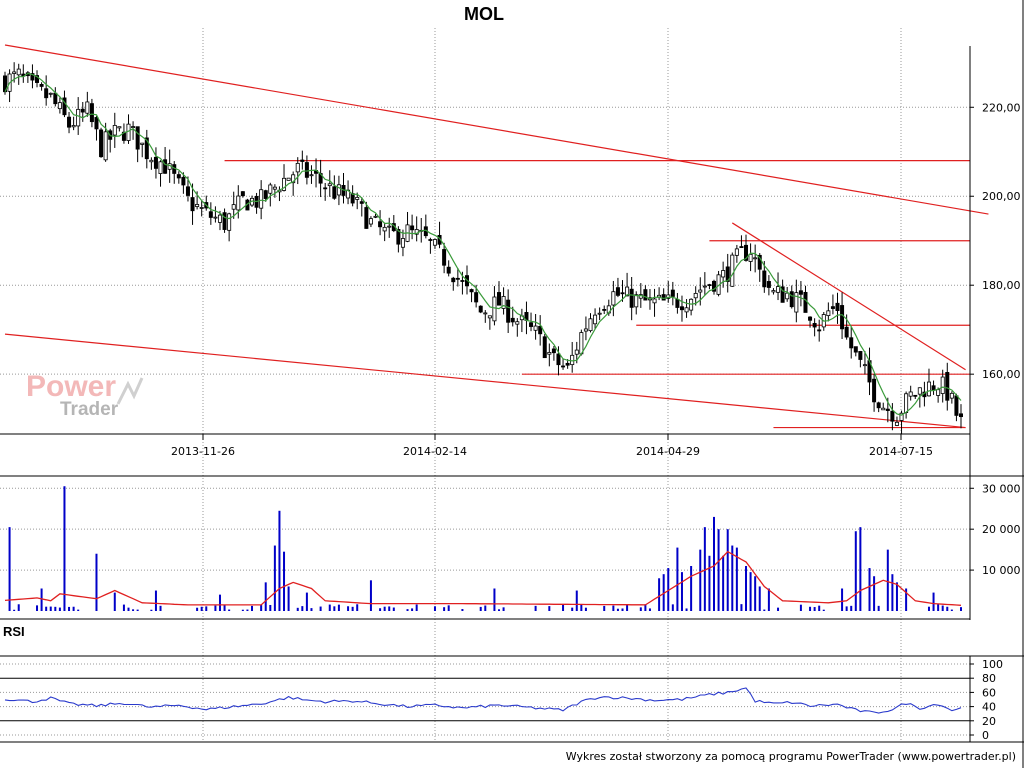  What do you see at coordinates (989, 721) in the screenshot?
I see `rsi-tick-label: 20` at bounding box center [989, 721].